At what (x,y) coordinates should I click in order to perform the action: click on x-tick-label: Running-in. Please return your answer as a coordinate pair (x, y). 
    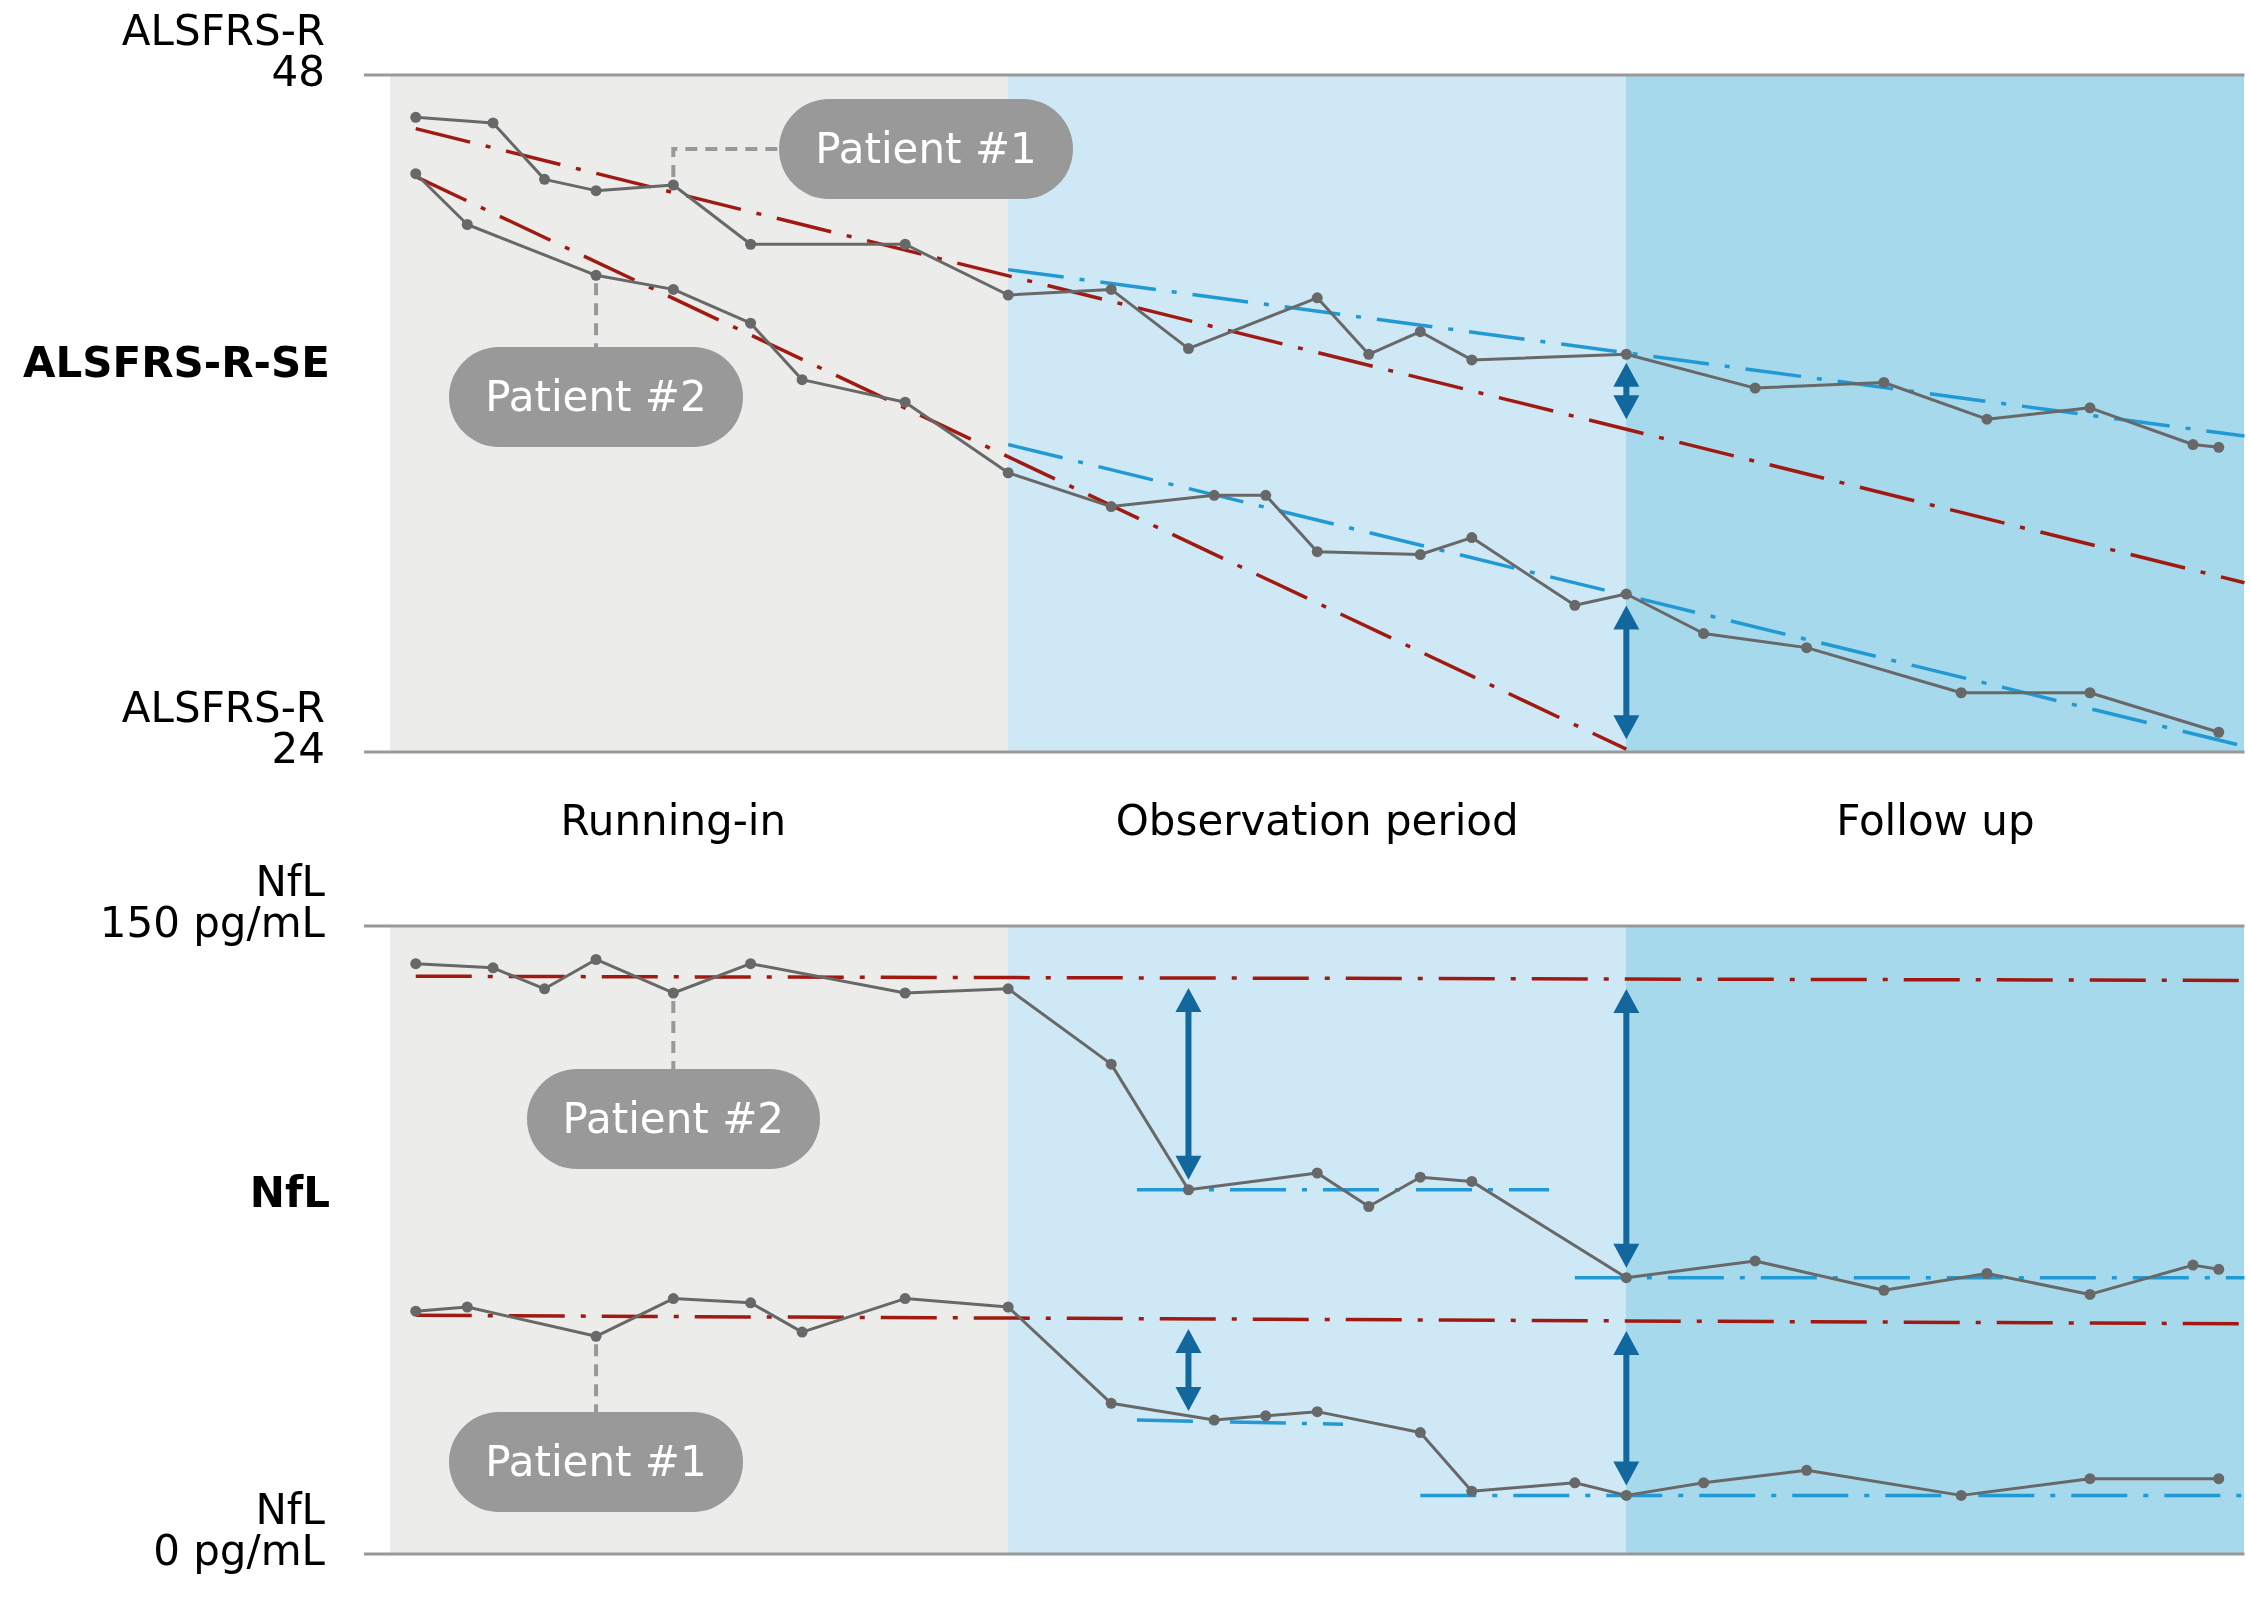
    Looking at the image, I should click on (673, 820).